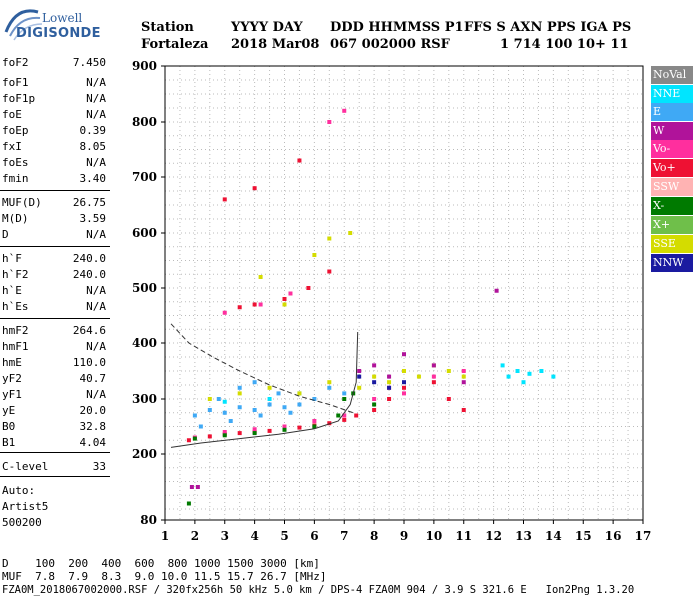 The image size is (700, 600). I want to click on param-value: 110.0, so click(89, 362).